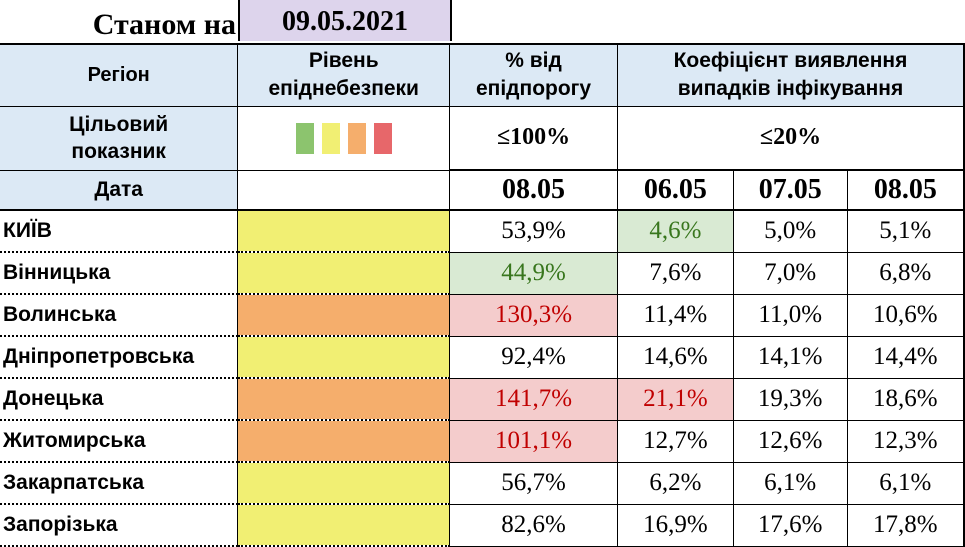  I want to click on target-label-line2: показник, so click(118, 151).